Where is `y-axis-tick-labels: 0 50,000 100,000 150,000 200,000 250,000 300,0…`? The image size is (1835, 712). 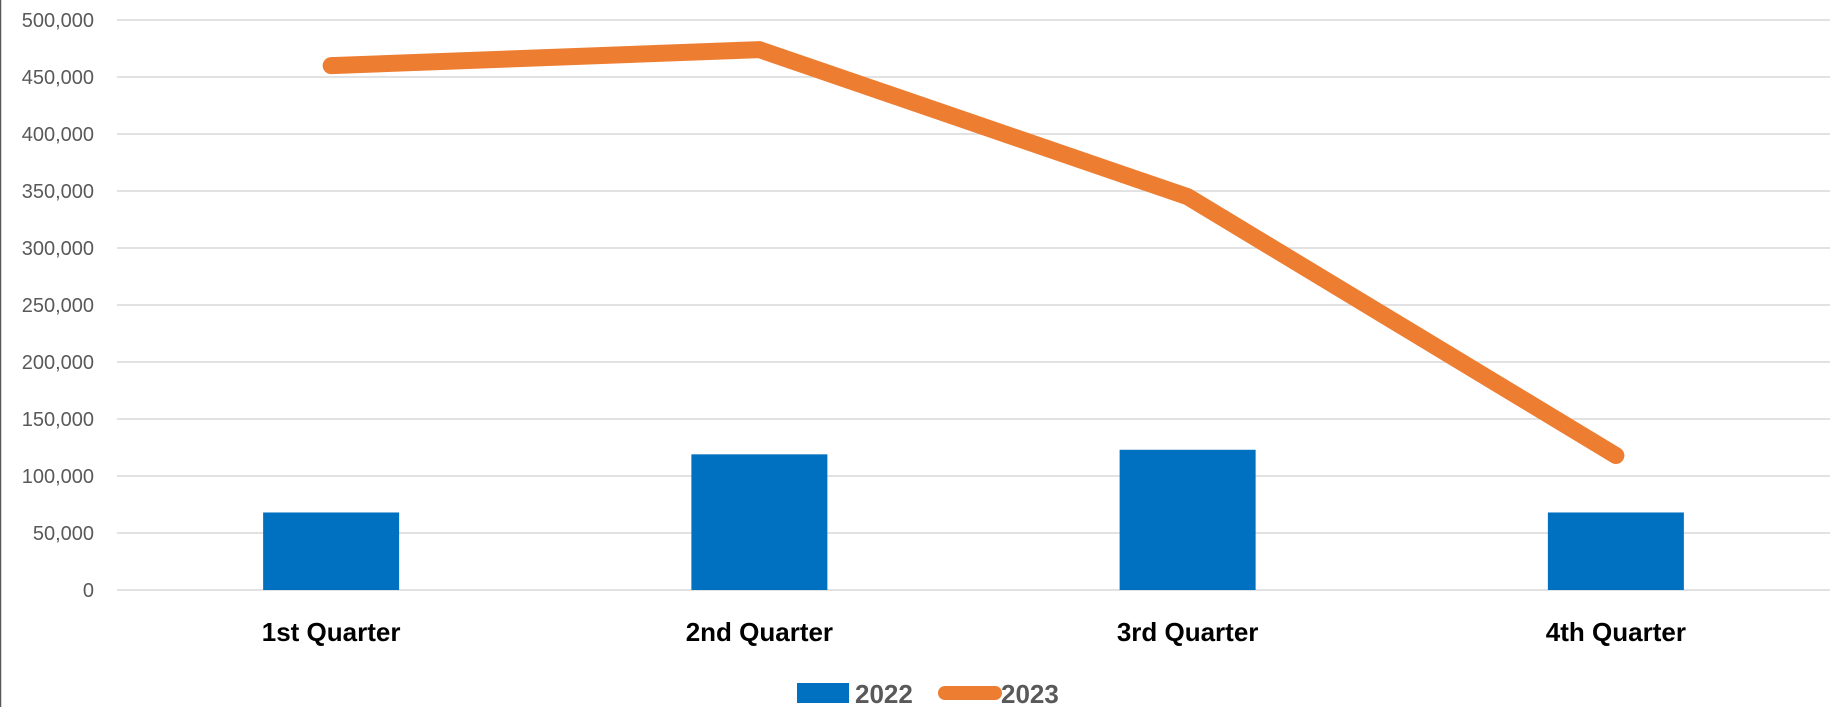 y-axis-tick-labels: 0 50,000 100,000 150,000 200,000 250,000 300,0… is located at coordinates (58, 306).